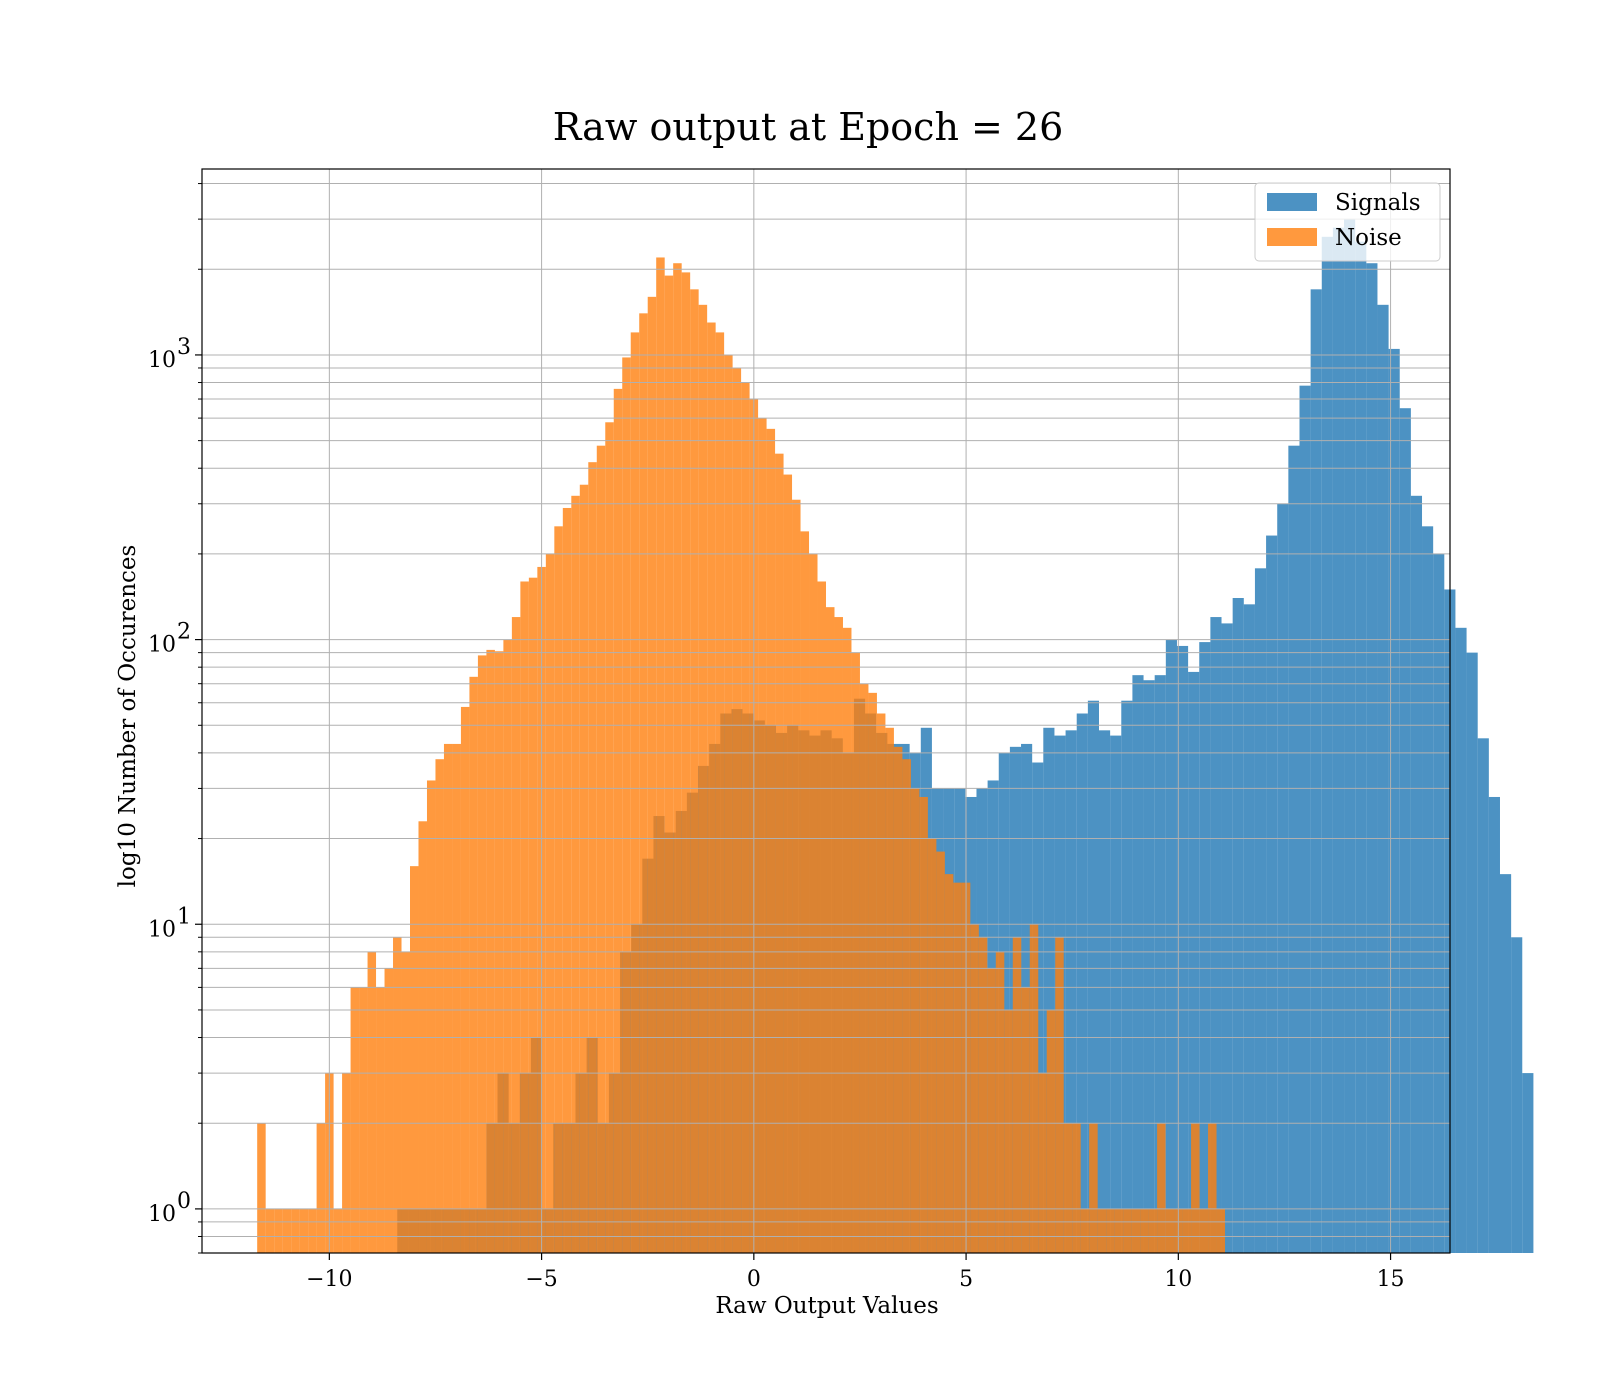 This screenshot has height=1400, width=1600. I want to click on x-tick-label: 15, so click(1391, 1279).